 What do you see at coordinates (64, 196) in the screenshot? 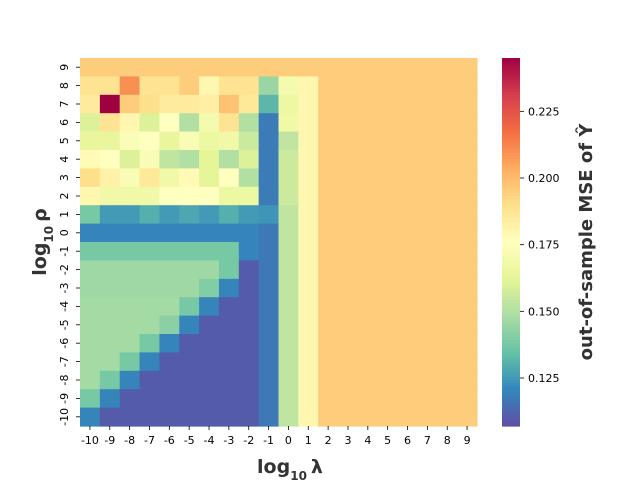
I see `y-tick-label: 2` at bounding box center [64, 196].